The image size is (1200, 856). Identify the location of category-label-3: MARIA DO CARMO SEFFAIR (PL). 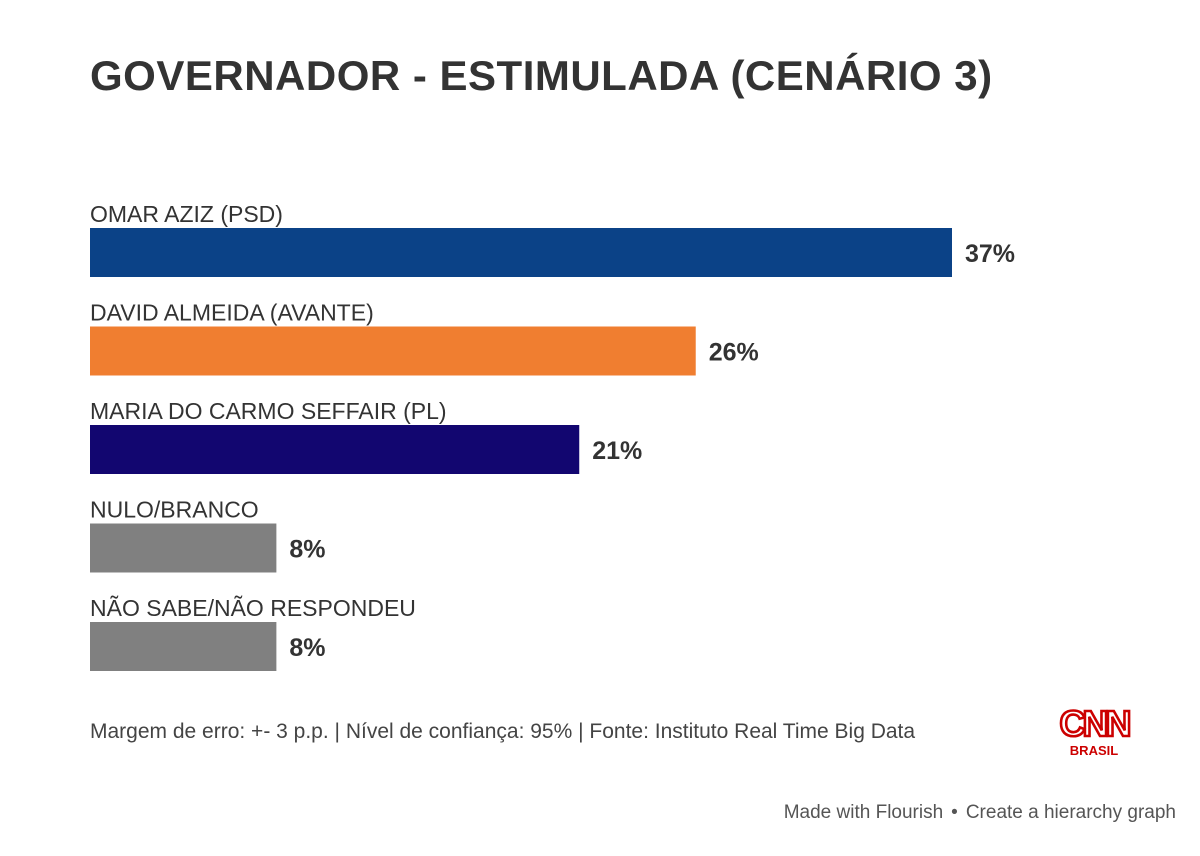
(268, 411).